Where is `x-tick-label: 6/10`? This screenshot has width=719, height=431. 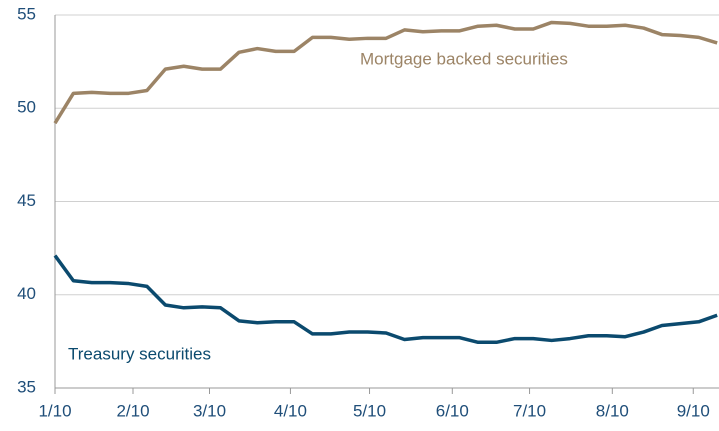
x-tick-label: 6/10 is located at coordinates (452, 410).